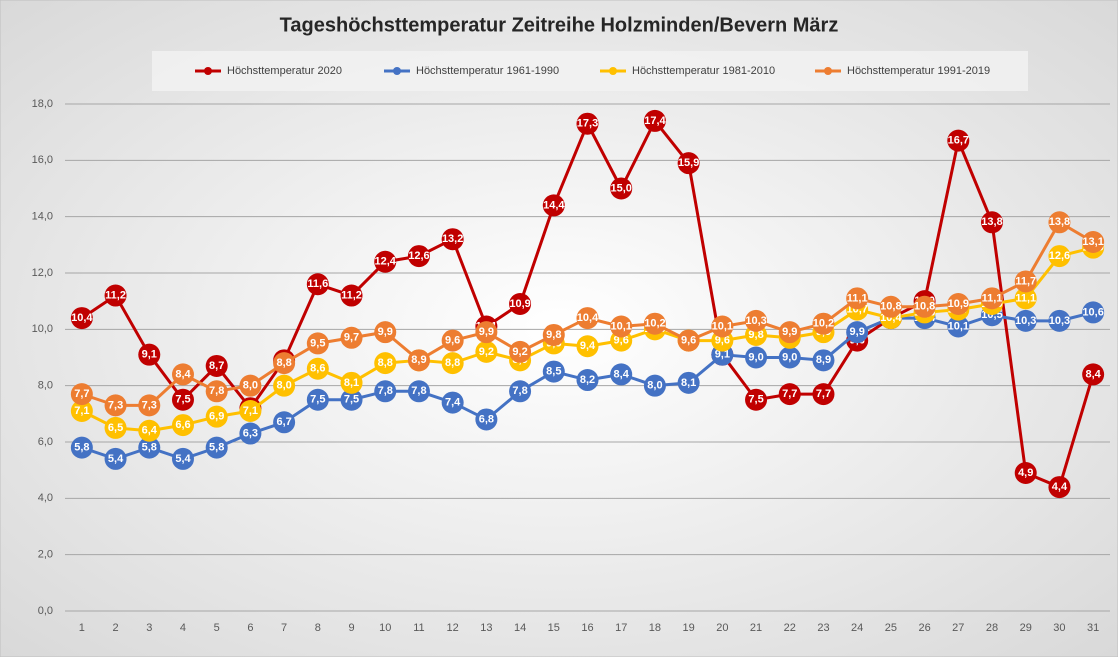 This screenshot has height=657, width=1118. What do you see at coordinates (42, 104) in the screenshot?
I see `y-tick-label: 18,0` at bounding box center [42, 104].